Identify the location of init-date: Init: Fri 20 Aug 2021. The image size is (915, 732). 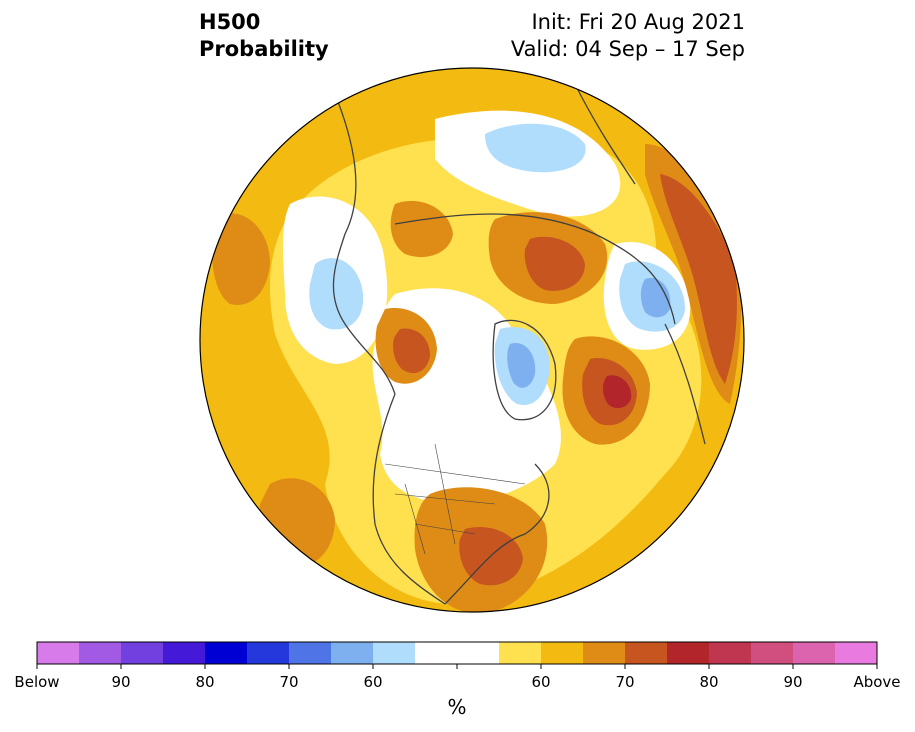
(638, 22).